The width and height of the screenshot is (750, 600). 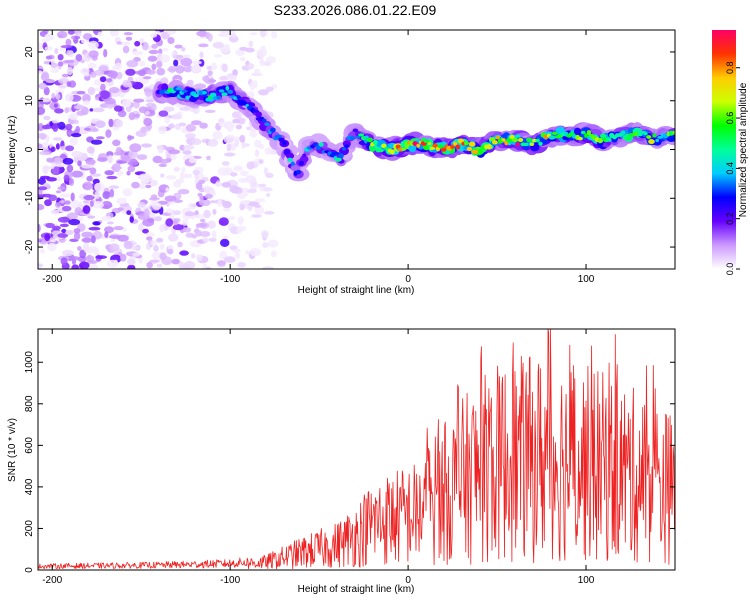 What do you see at coordinates (586, 580) in the screenshot?
I see `snr-x-tick-label: 100` at bounding box center [586, 580].